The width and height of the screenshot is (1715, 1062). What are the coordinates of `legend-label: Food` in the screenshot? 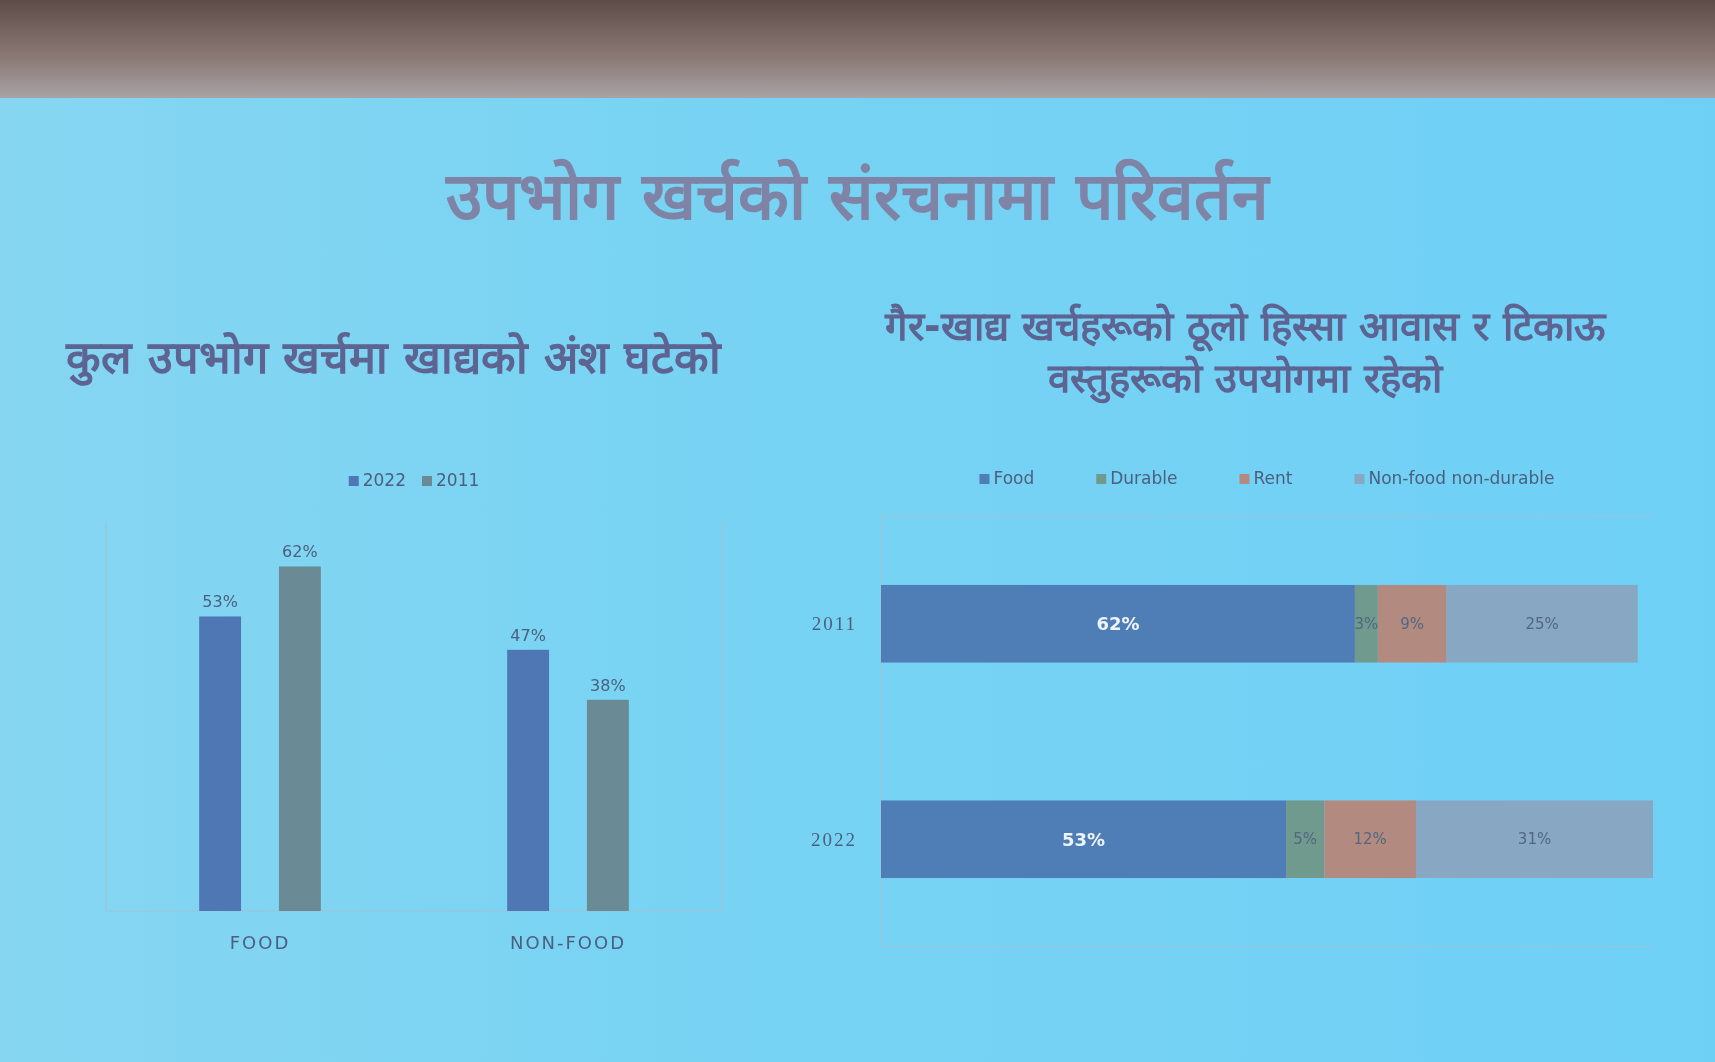 It's located at (1014, 478).